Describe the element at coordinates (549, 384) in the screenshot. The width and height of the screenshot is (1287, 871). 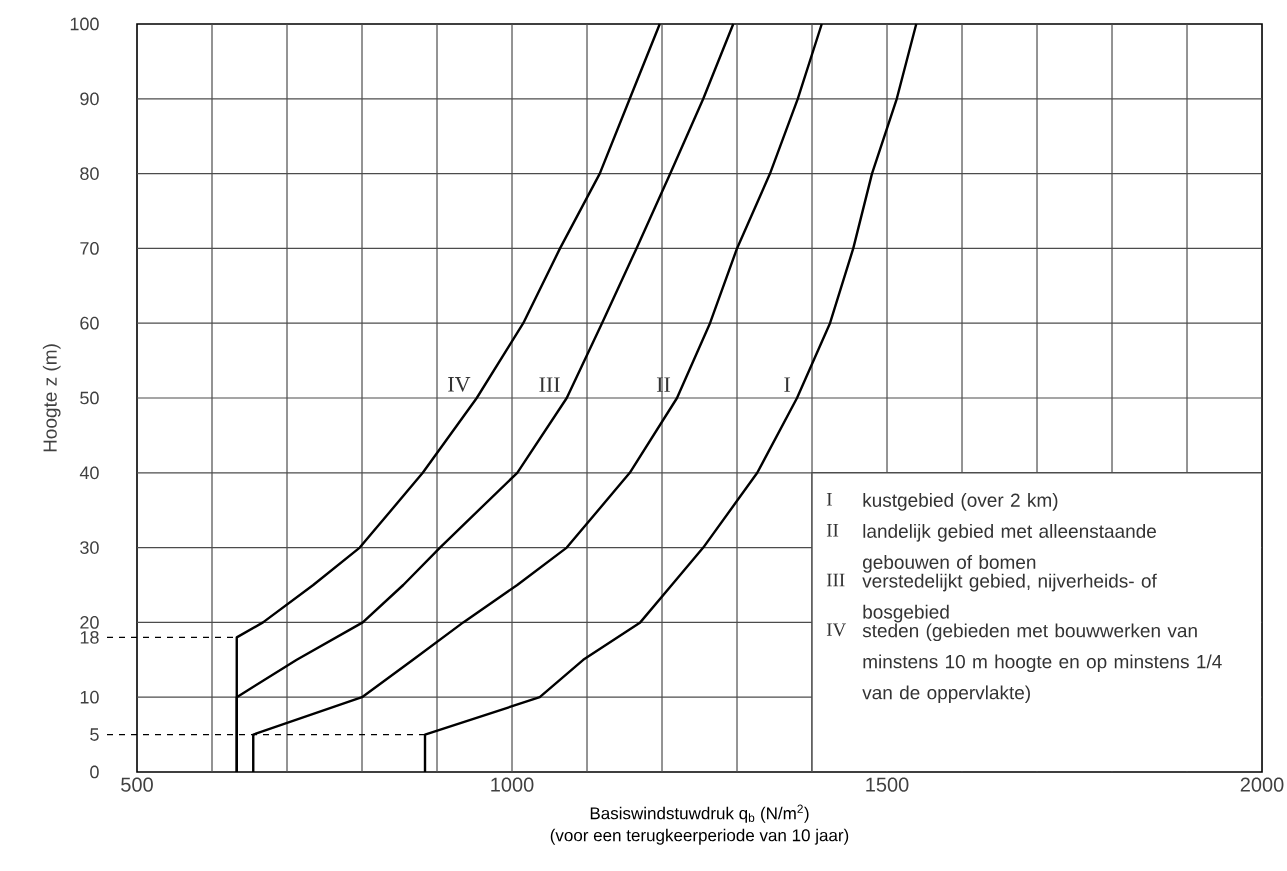
I see `series-label: III` at that location.